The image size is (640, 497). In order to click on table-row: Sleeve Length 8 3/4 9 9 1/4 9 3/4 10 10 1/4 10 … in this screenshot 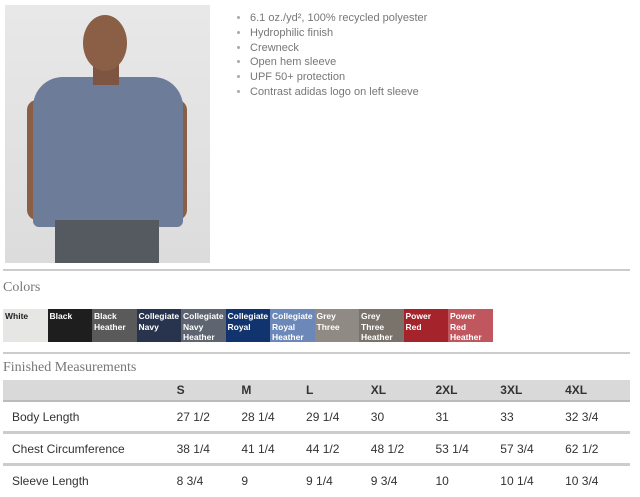, I will do `click(316, 480)`.